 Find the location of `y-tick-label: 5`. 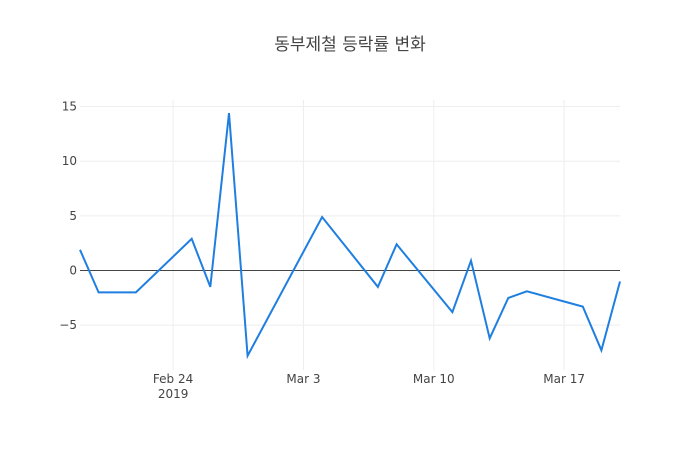

y-tick-label: 5 is located at coordinates (73, 216).